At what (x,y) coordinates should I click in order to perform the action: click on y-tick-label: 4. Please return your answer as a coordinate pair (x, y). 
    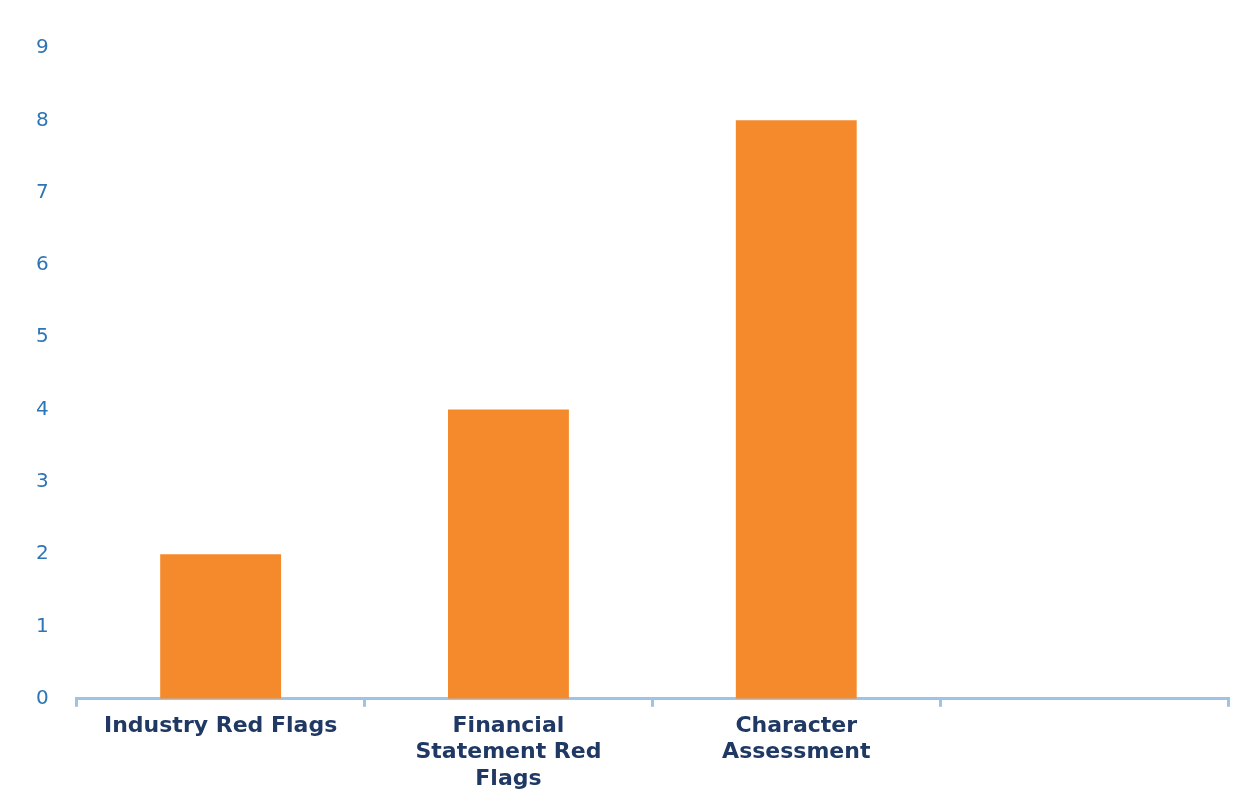
    Looking at the image, I should click on (42, 407).